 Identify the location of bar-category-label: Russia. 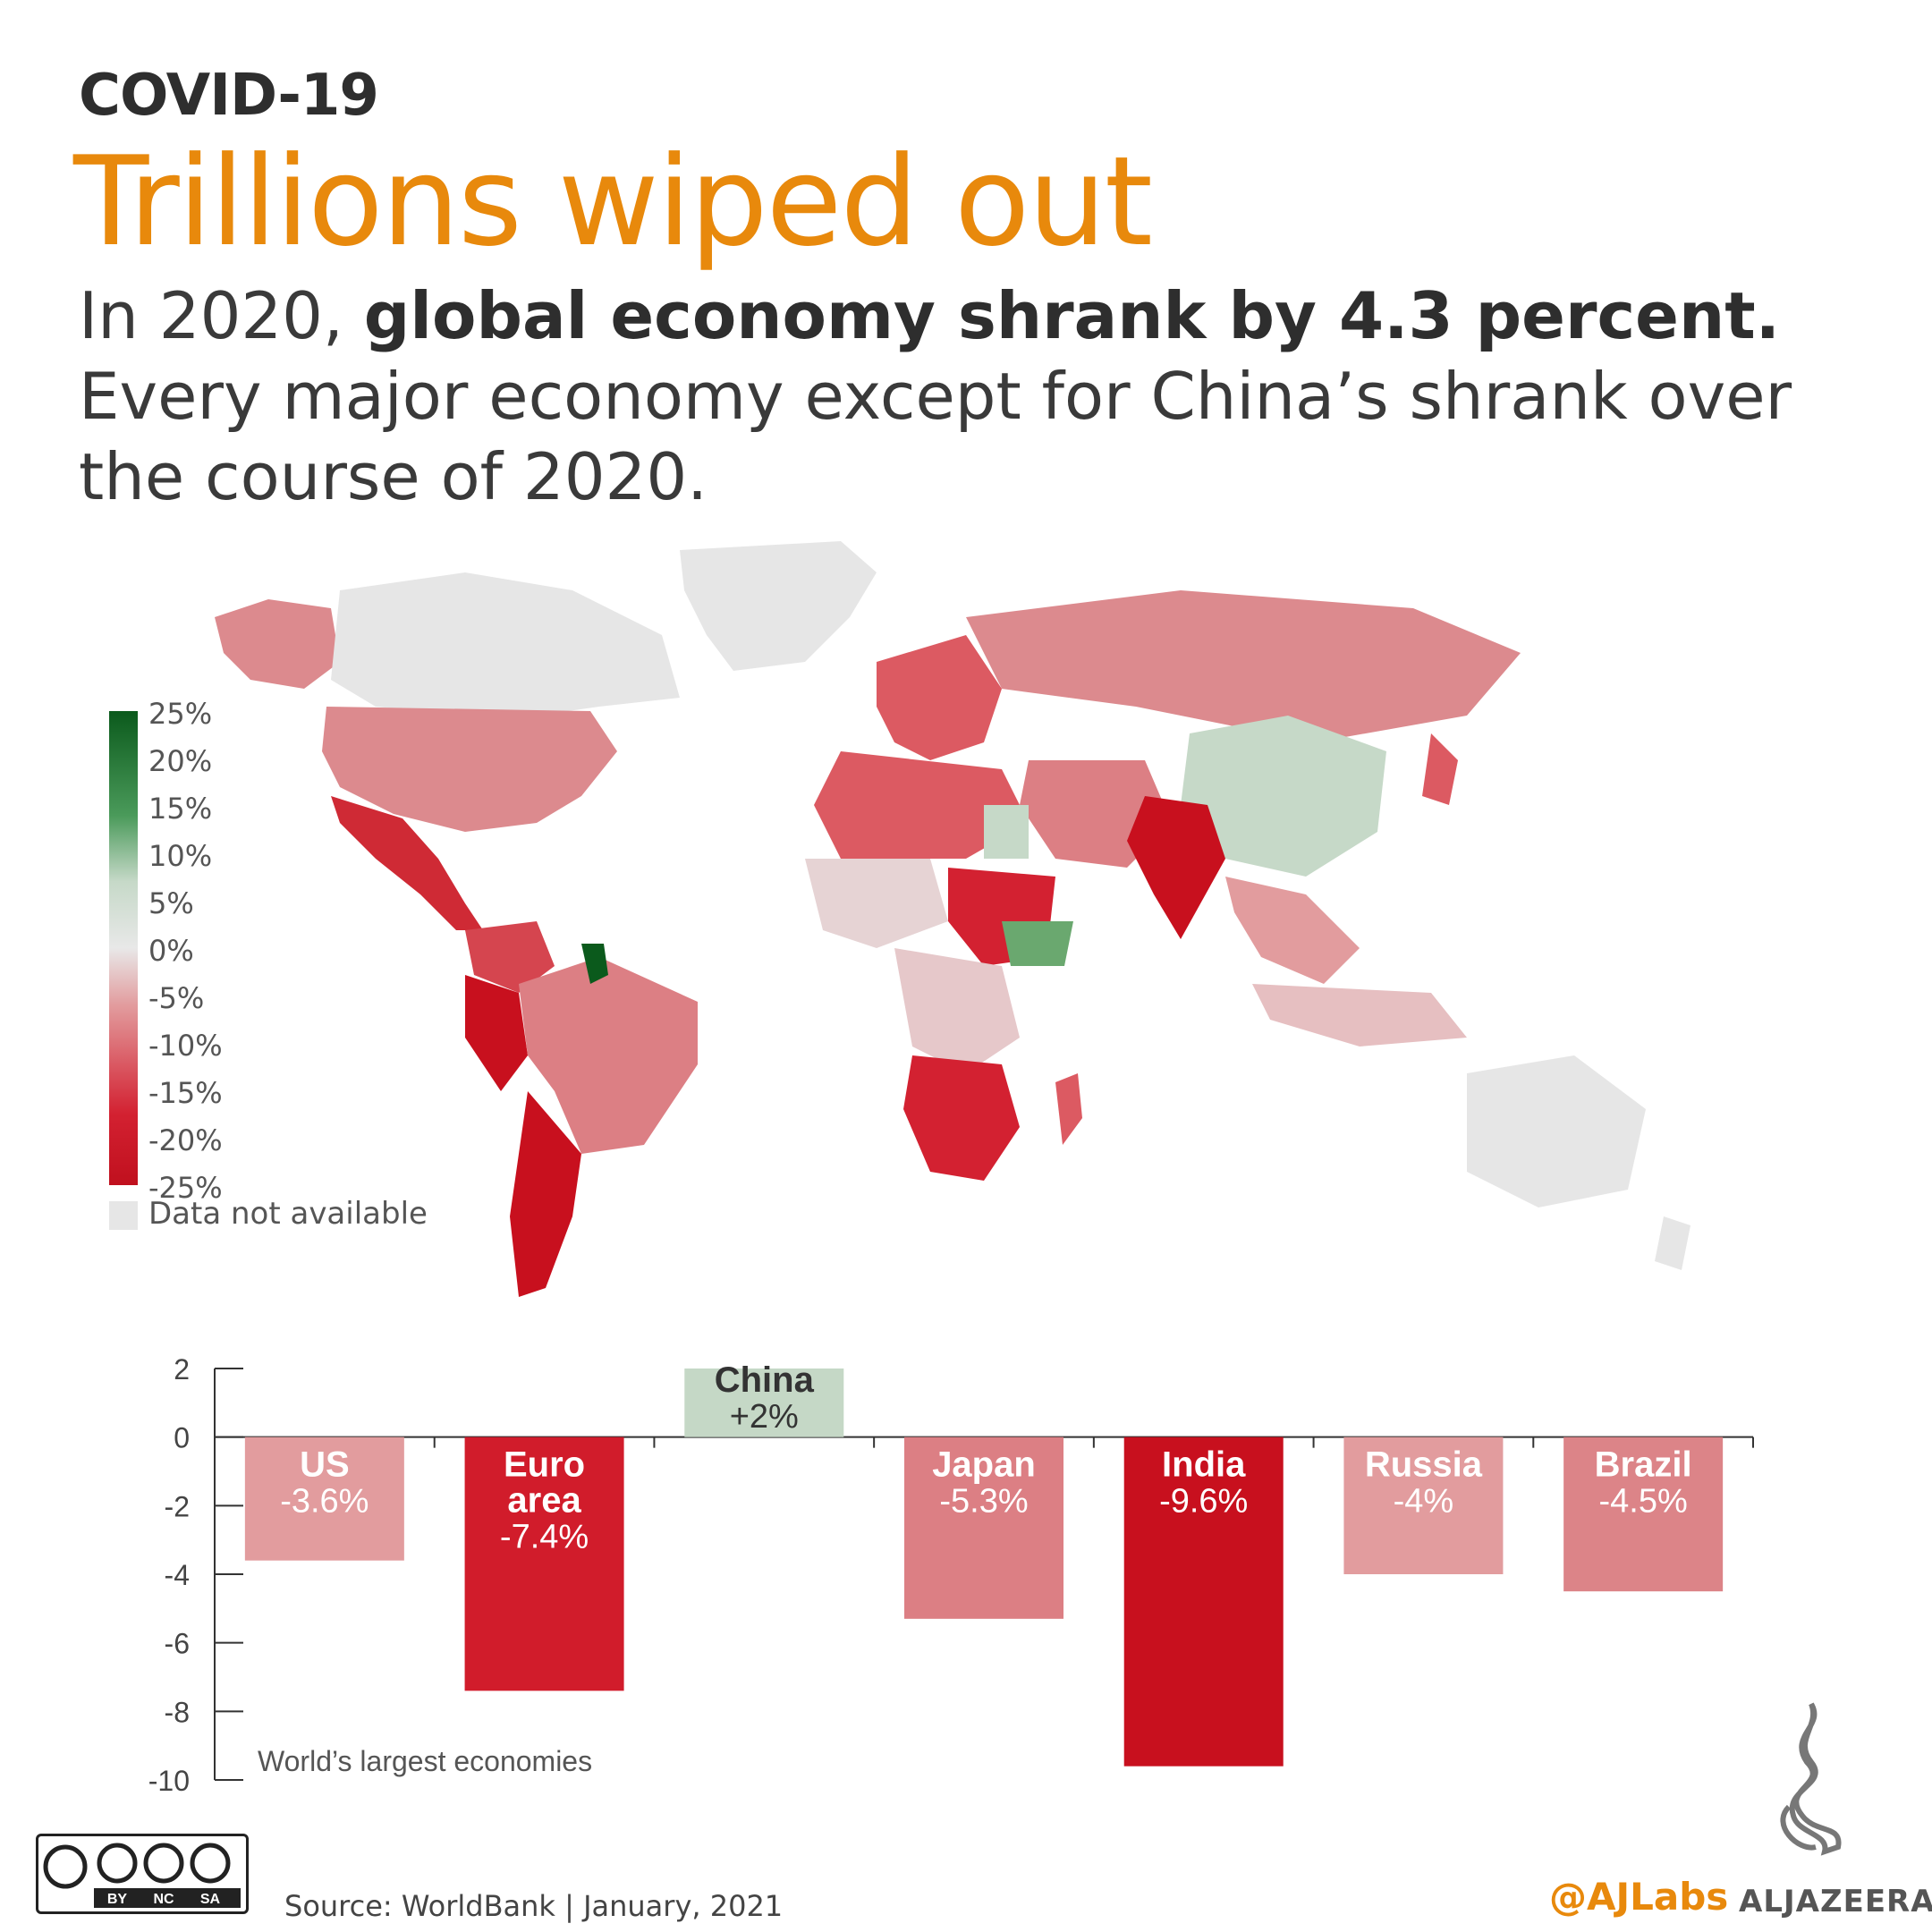
(1424, 1465).